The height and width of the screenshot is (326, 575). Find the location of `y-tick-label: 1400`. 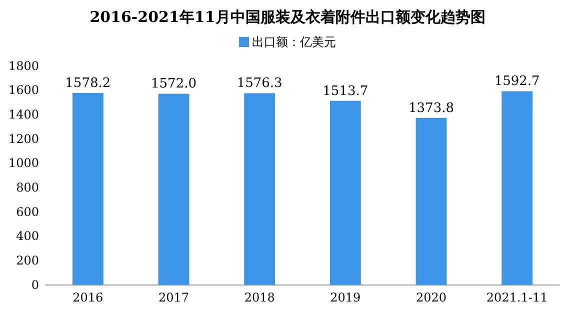

y-tick-label: 1400 is located at coordinates (23, 115).